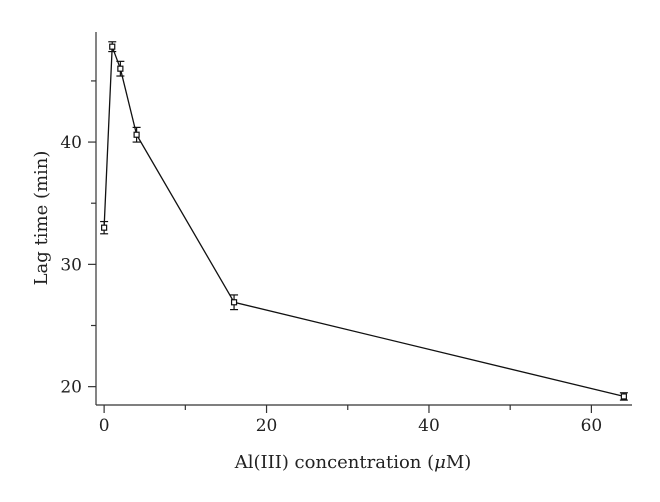 The width and height of the screenshot is (660, 502). What do you see at coordinates (71, 143) in the screenshot?
I see `y-tick-label: 40` at bounding box center [71, 143].